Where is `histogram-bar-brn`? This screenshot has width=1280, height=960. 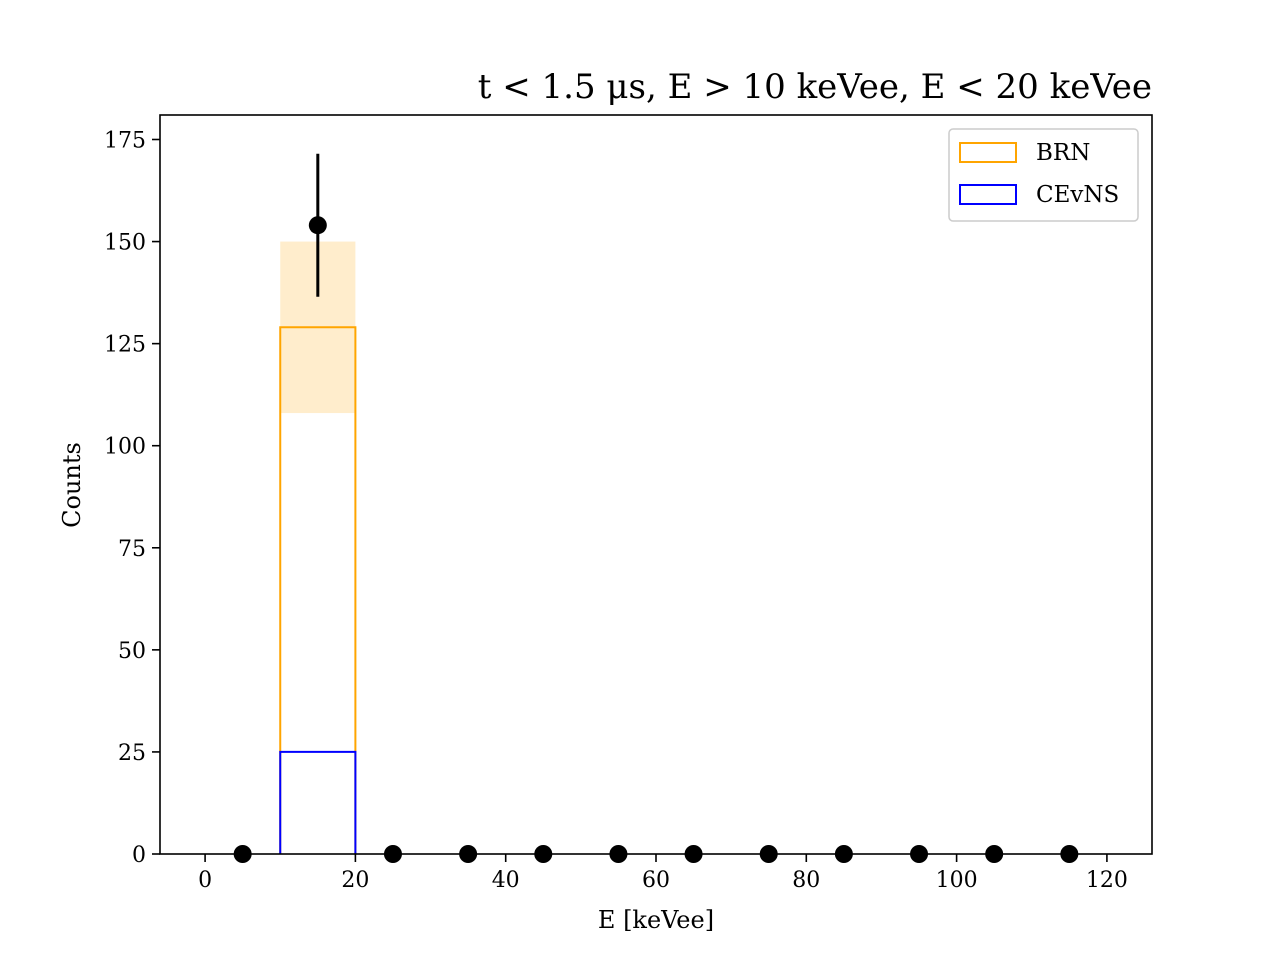
histogram-bar-brn is located at coordinates (318, 590).